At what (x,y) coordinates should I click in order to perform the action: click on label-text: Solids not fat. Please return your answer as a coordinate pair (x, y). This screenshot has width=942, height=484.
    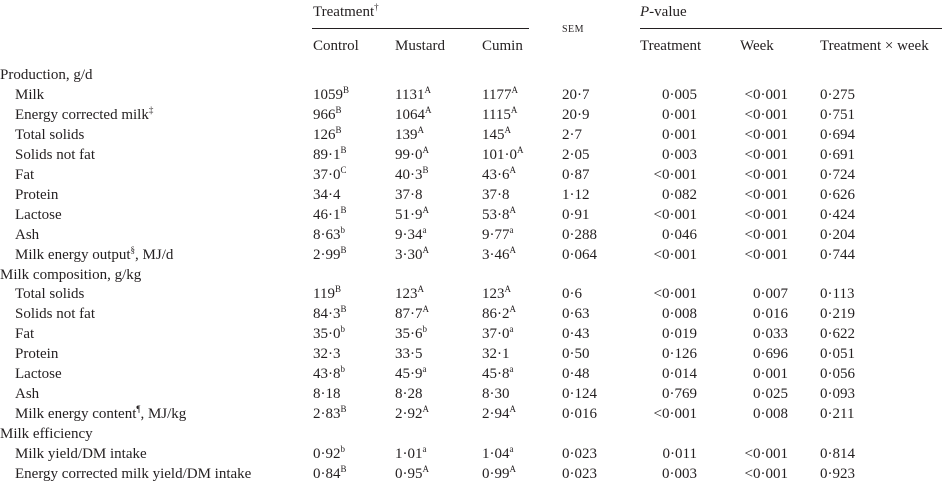
    Looking at the image, I should click on (55, 154).